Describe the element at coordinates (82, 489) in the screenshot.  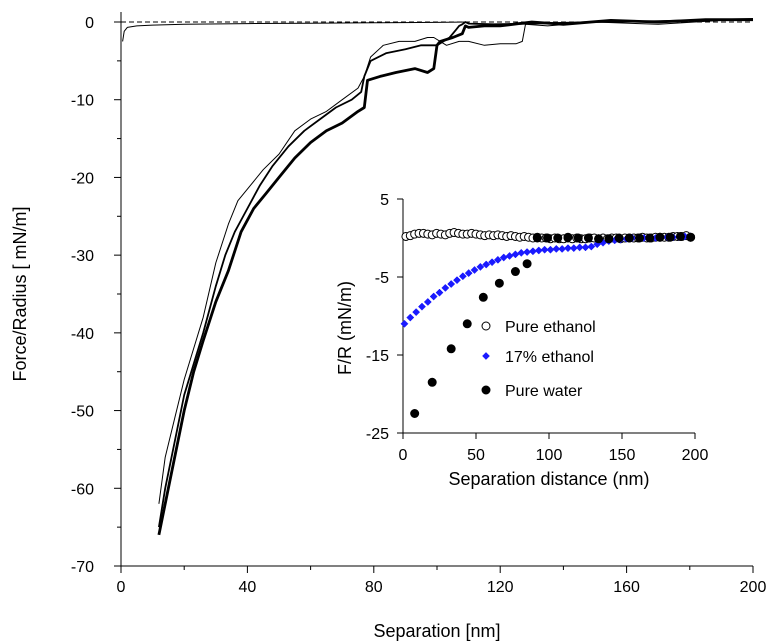
I see `main-y-tick-label: -60` at that location.